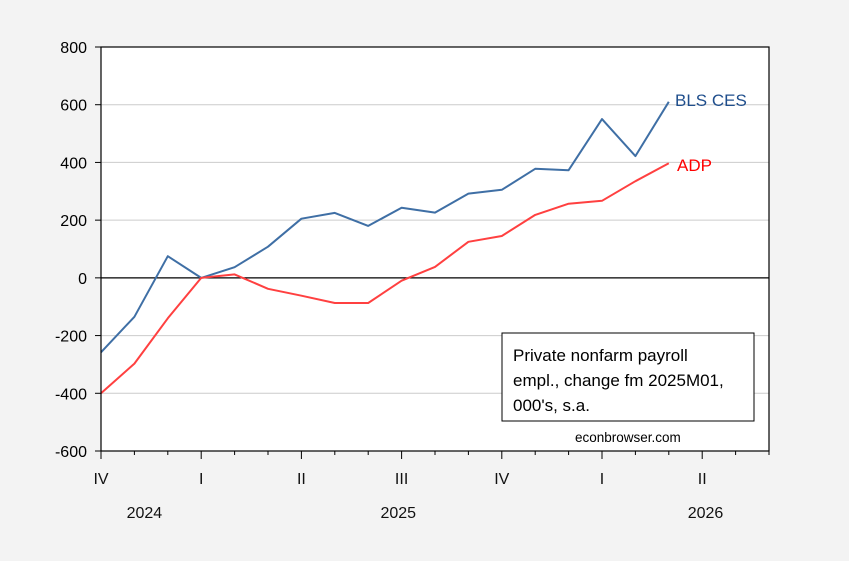  I want to click on y-tick-label: -600, so click(71, 452).